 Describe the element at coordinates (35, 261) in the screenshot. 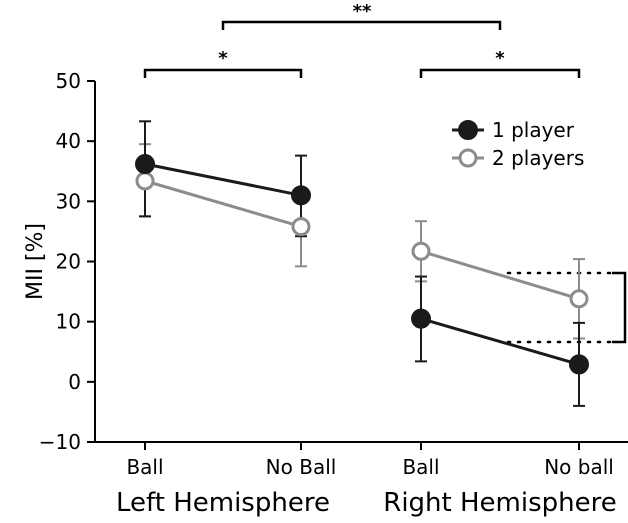

I see `y-axis-label: MII [%]` at that location.